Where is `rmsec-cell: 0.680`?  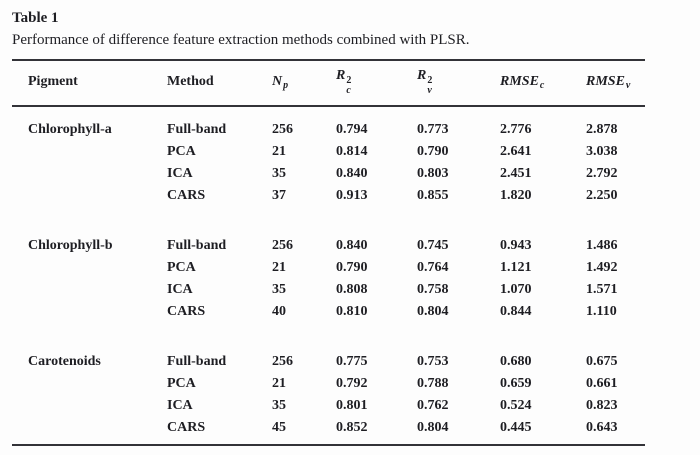
rmsec-cell: 0.680 is located at coordinates (516, 361).